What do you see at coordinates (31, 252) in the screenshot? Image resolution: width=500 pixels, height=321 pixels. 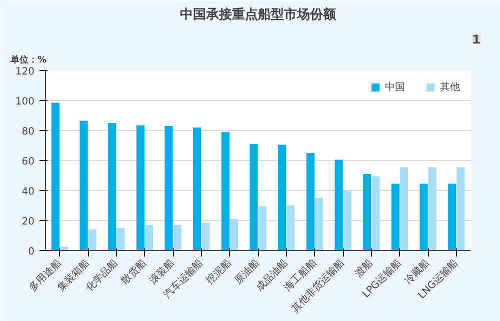 I see `y-tick-label: 0` at bounding box center [31, 252].